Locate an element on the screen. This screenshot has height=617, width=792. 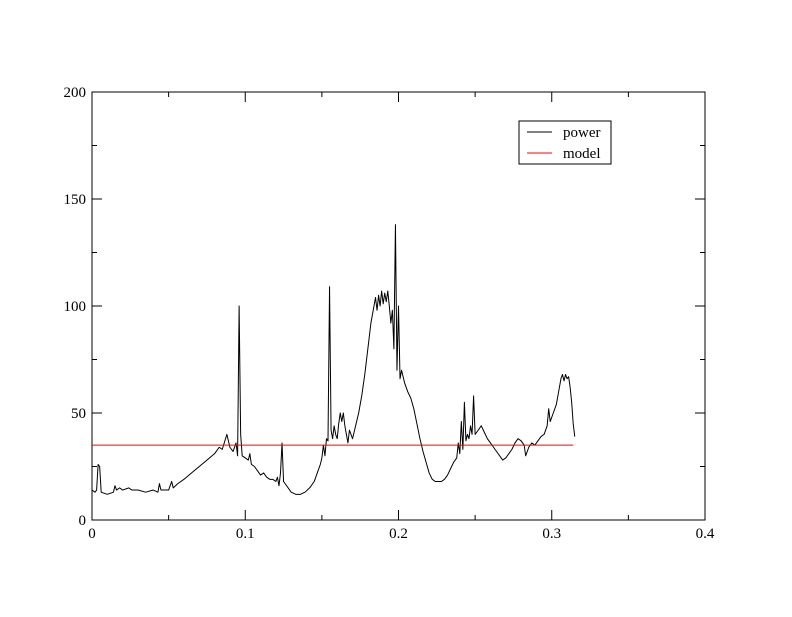
legend-box is located at coordinates (565, 142).